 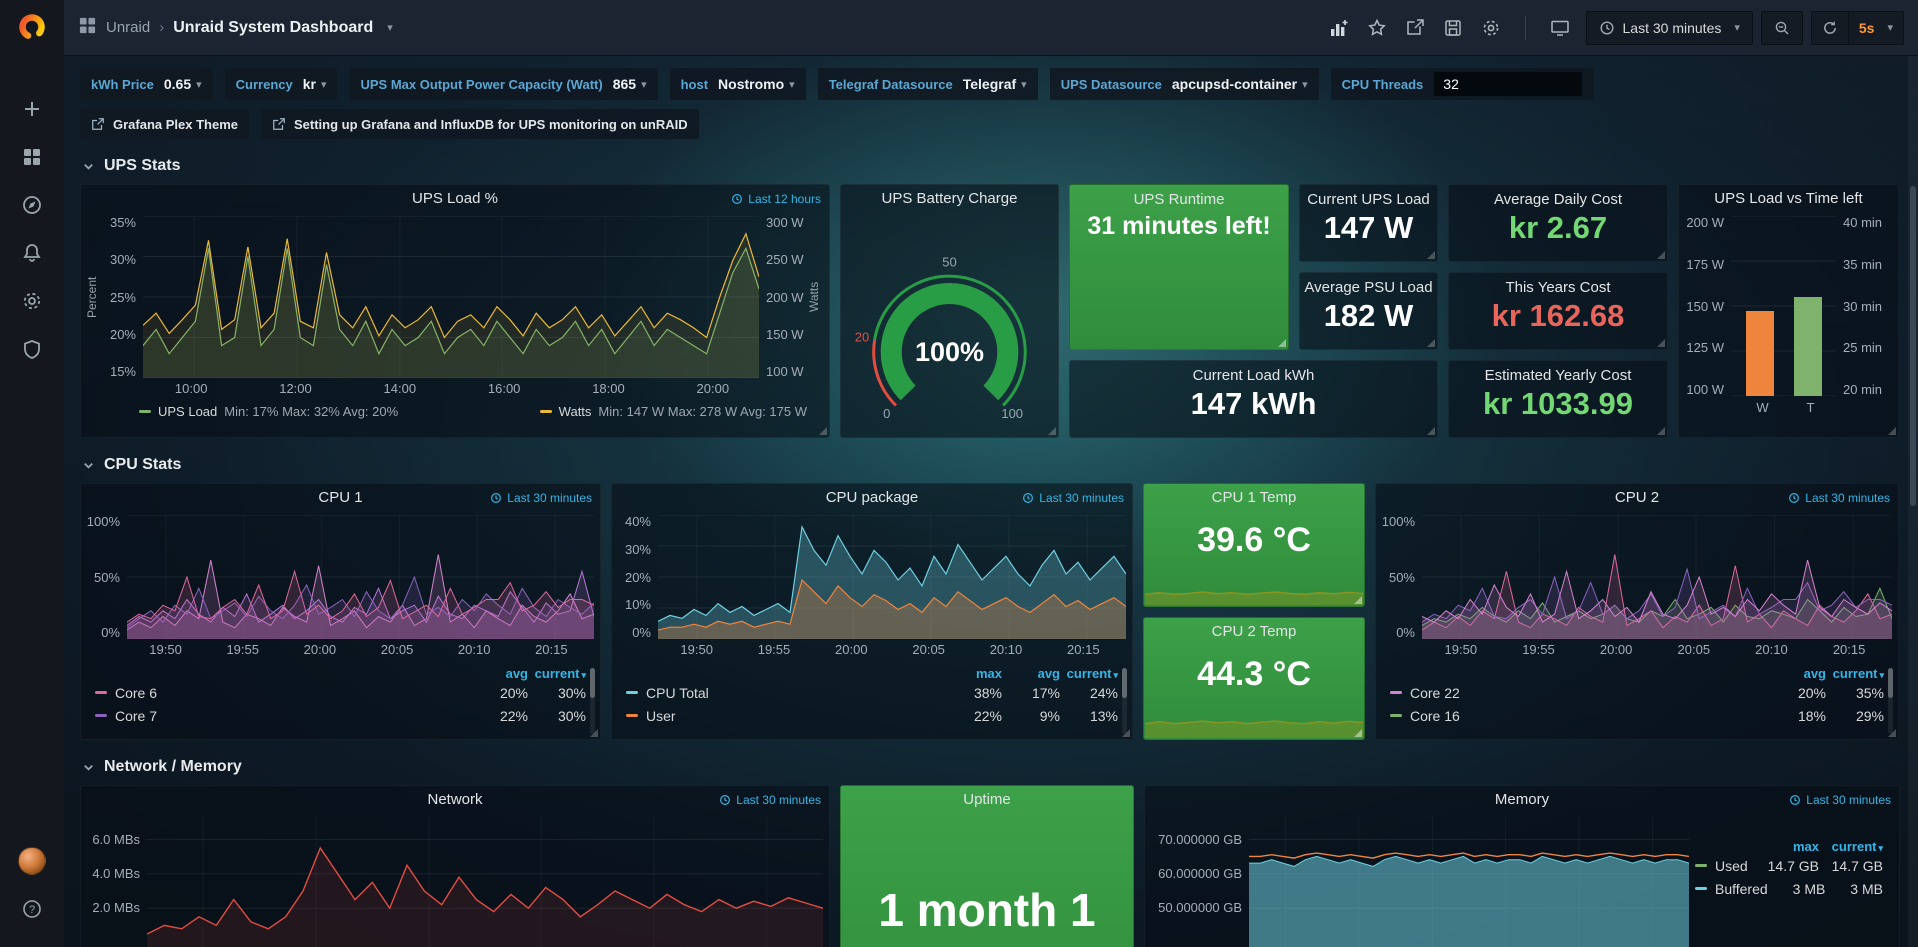 What do you see at coordinates (1558, 375) in the screenshot?
I see `panel-title: Estimated Yearly Cost` at bounding box center [1558, 375].